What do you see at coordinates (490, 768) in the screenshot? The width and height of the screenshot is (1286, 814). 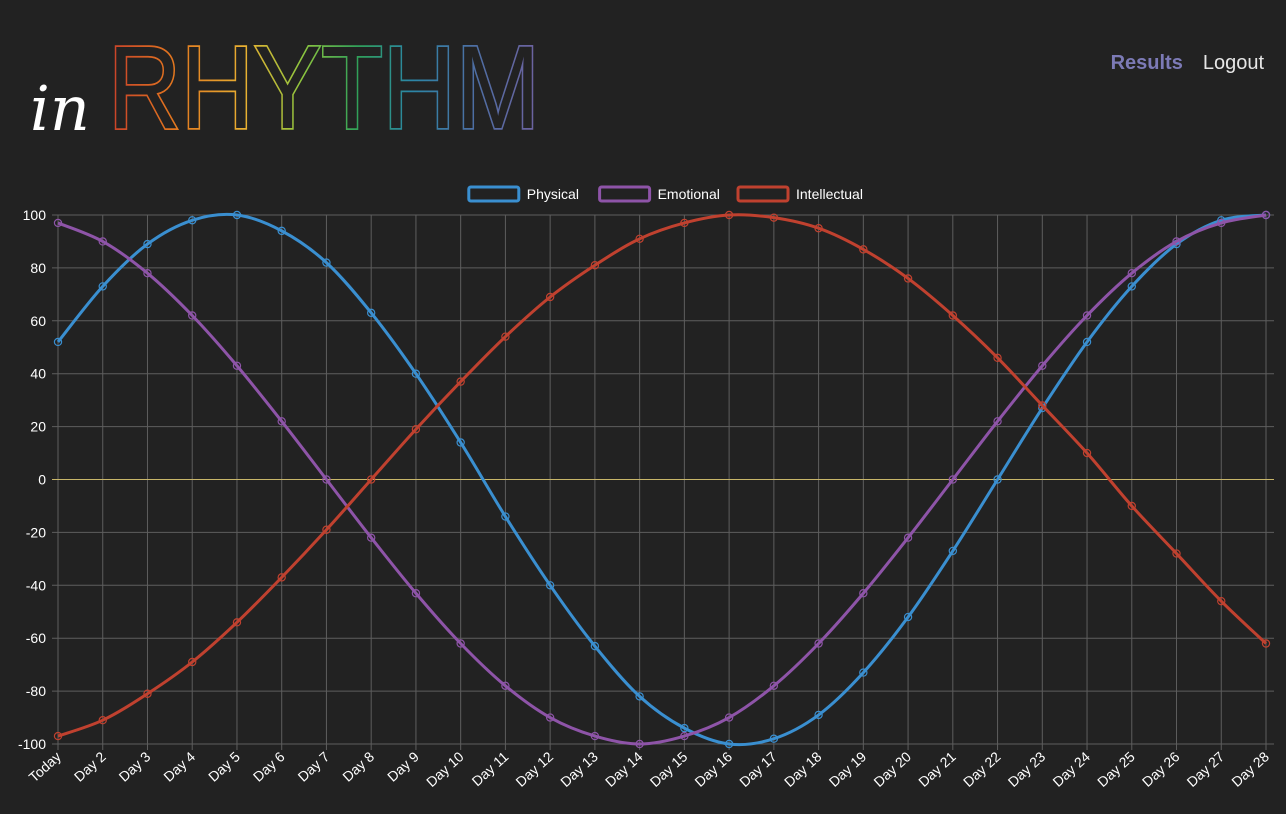 I see `x-tick-label: Day 11` at bounding box center [490, 768].